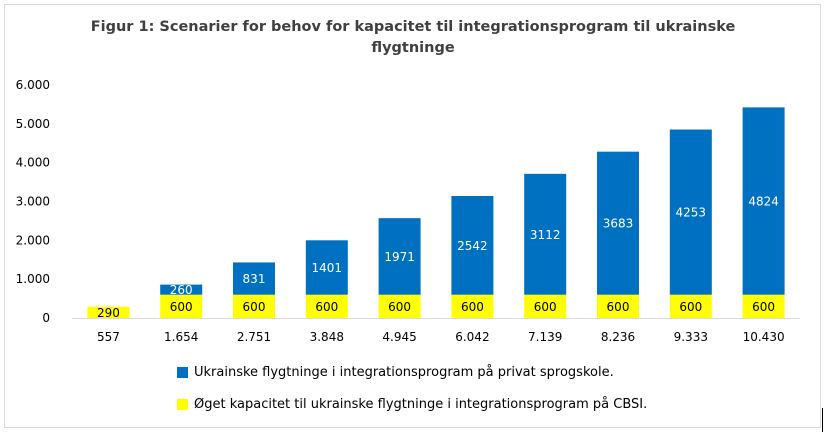  Describe the element at coordinates (822, 420) in the screenshot. I see `divider-mark` at that location.